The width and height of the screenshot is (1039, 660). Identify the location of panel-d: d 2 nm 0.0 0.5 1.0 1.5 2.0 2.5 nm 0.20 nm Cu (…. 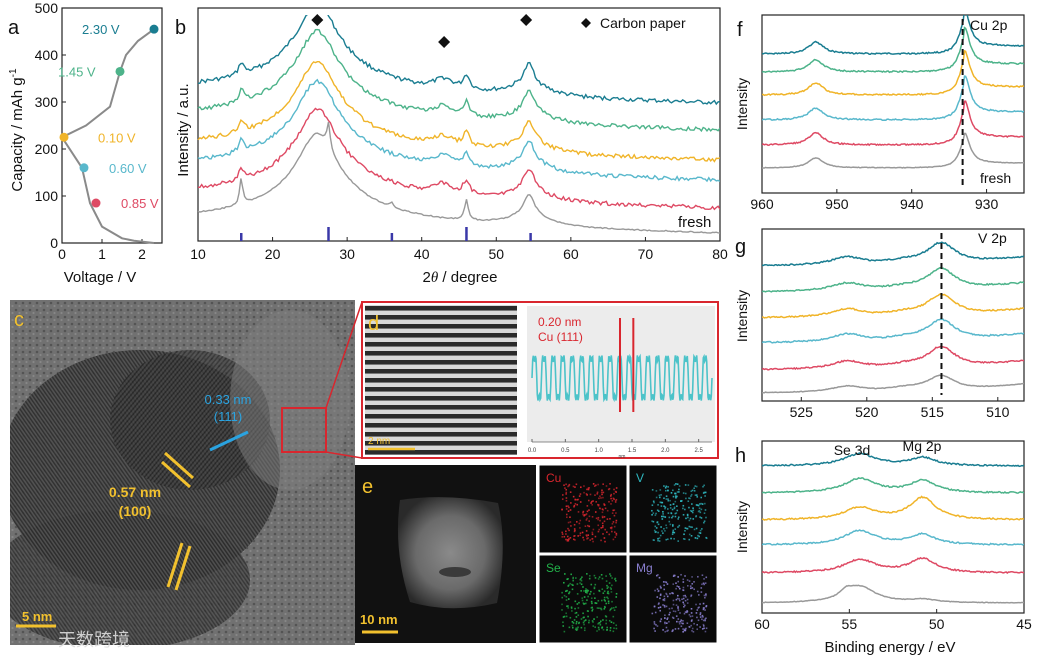
(540, 380).